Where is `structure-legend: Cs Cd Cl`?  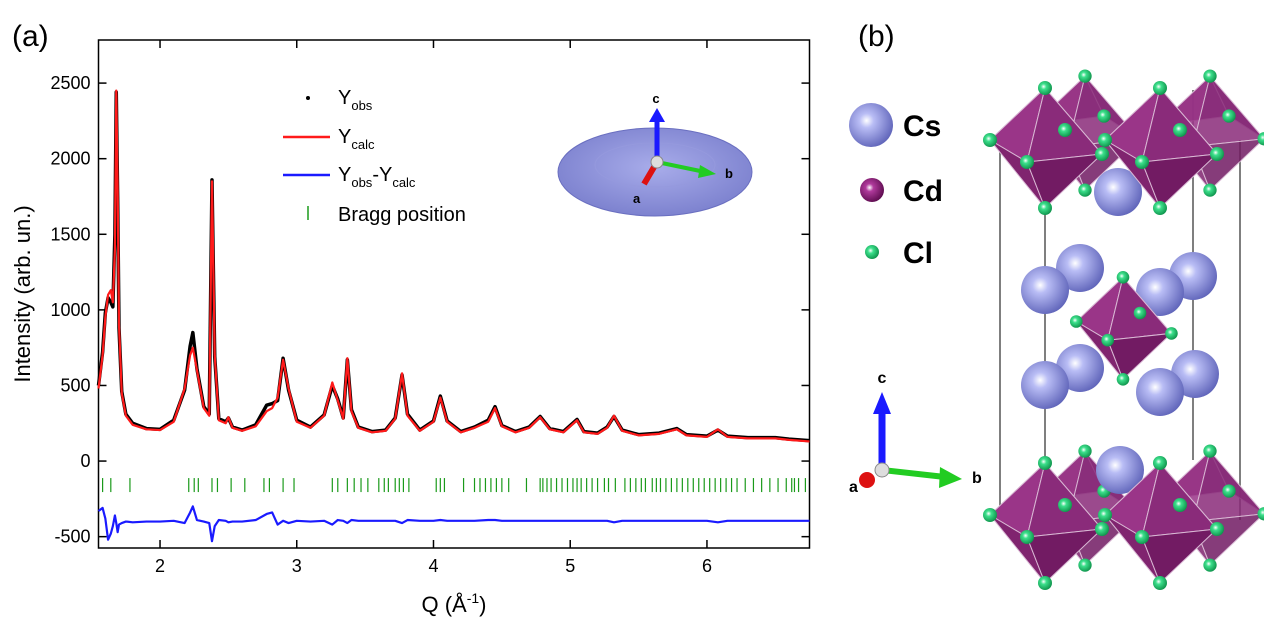 structure-legend: Cs Cd Cl is located at coordinates (896, 186).